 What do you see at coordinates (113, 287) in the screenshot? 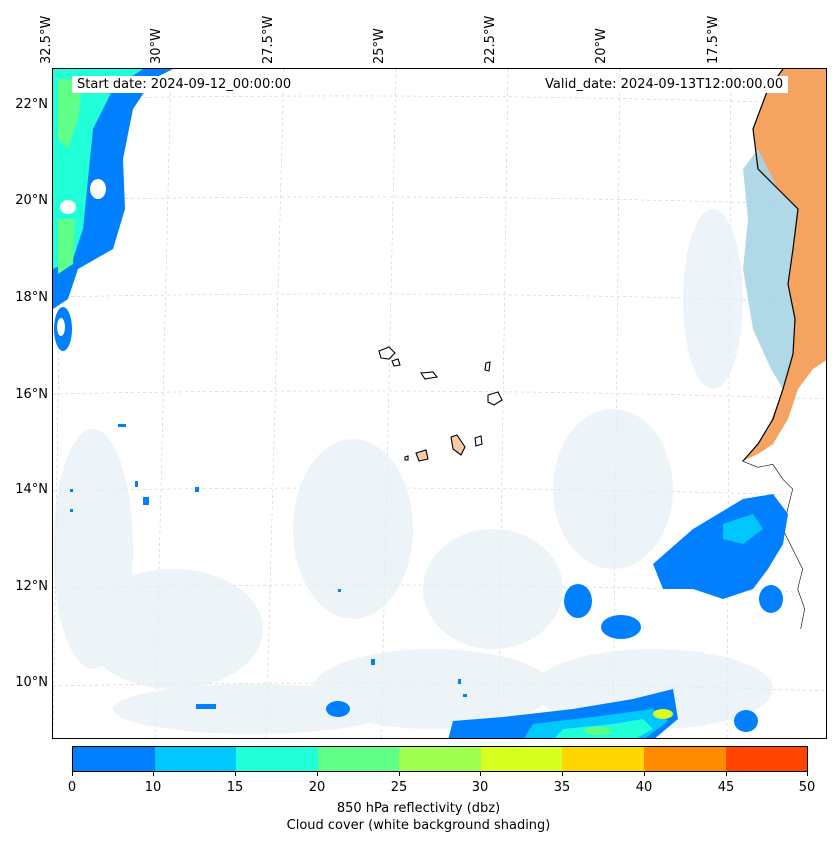
I see `reflectivity-west-edge` at bounding box center [113, 287].